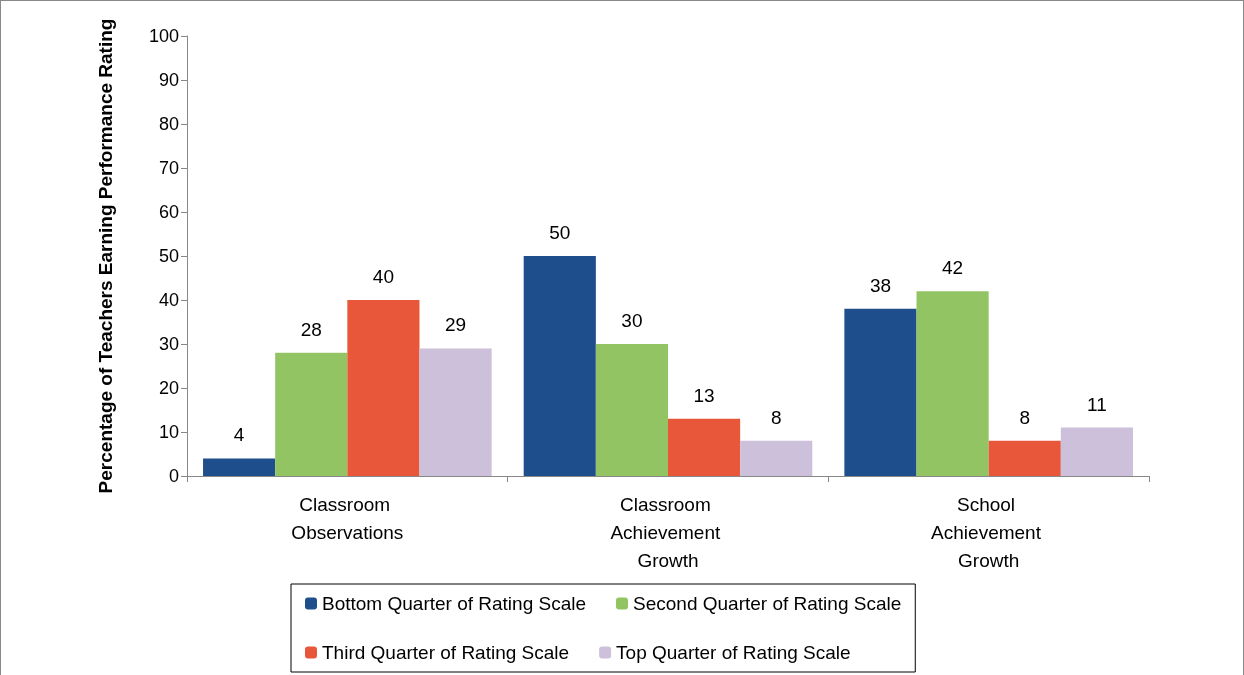 This screenshot has height=675, width=1244. I want to click on data-label: 11, so click(1097, 404).